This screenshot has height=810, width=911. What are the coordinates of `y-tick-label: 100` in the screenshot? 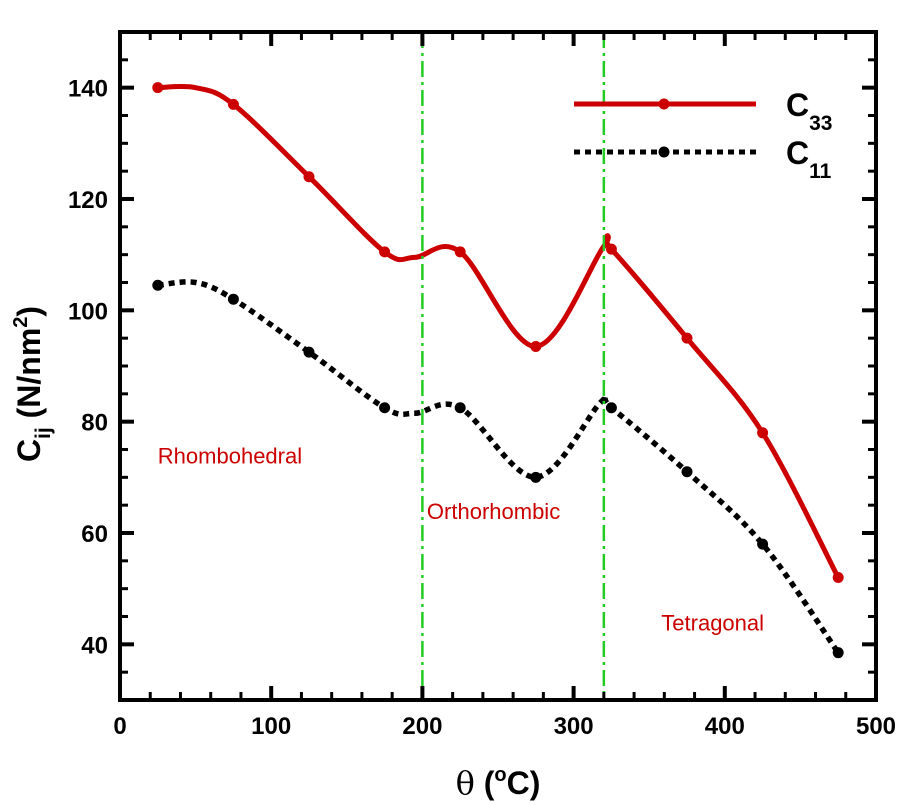 It's located at (88, 311).